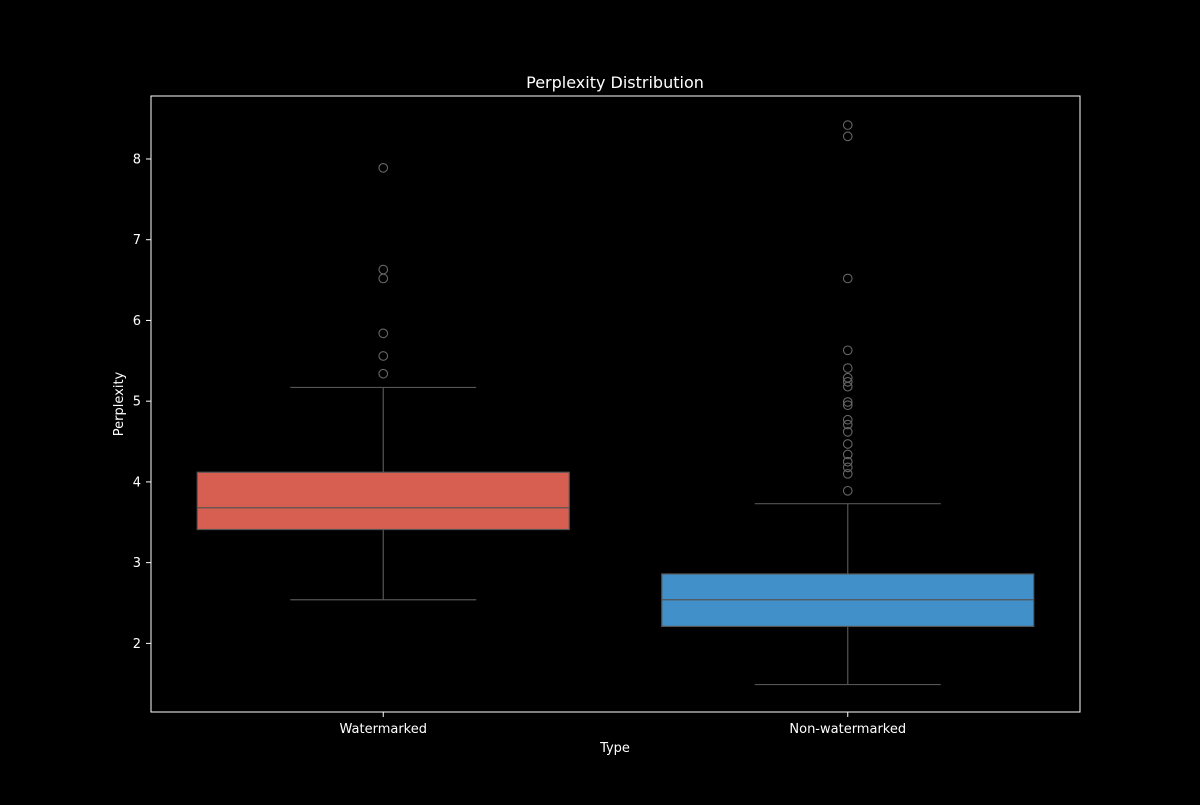 The image size is (1200, 805). Describe the element at coordinates (137, 321) in the screenshot. I see `y-tick-label: 6` at that location.